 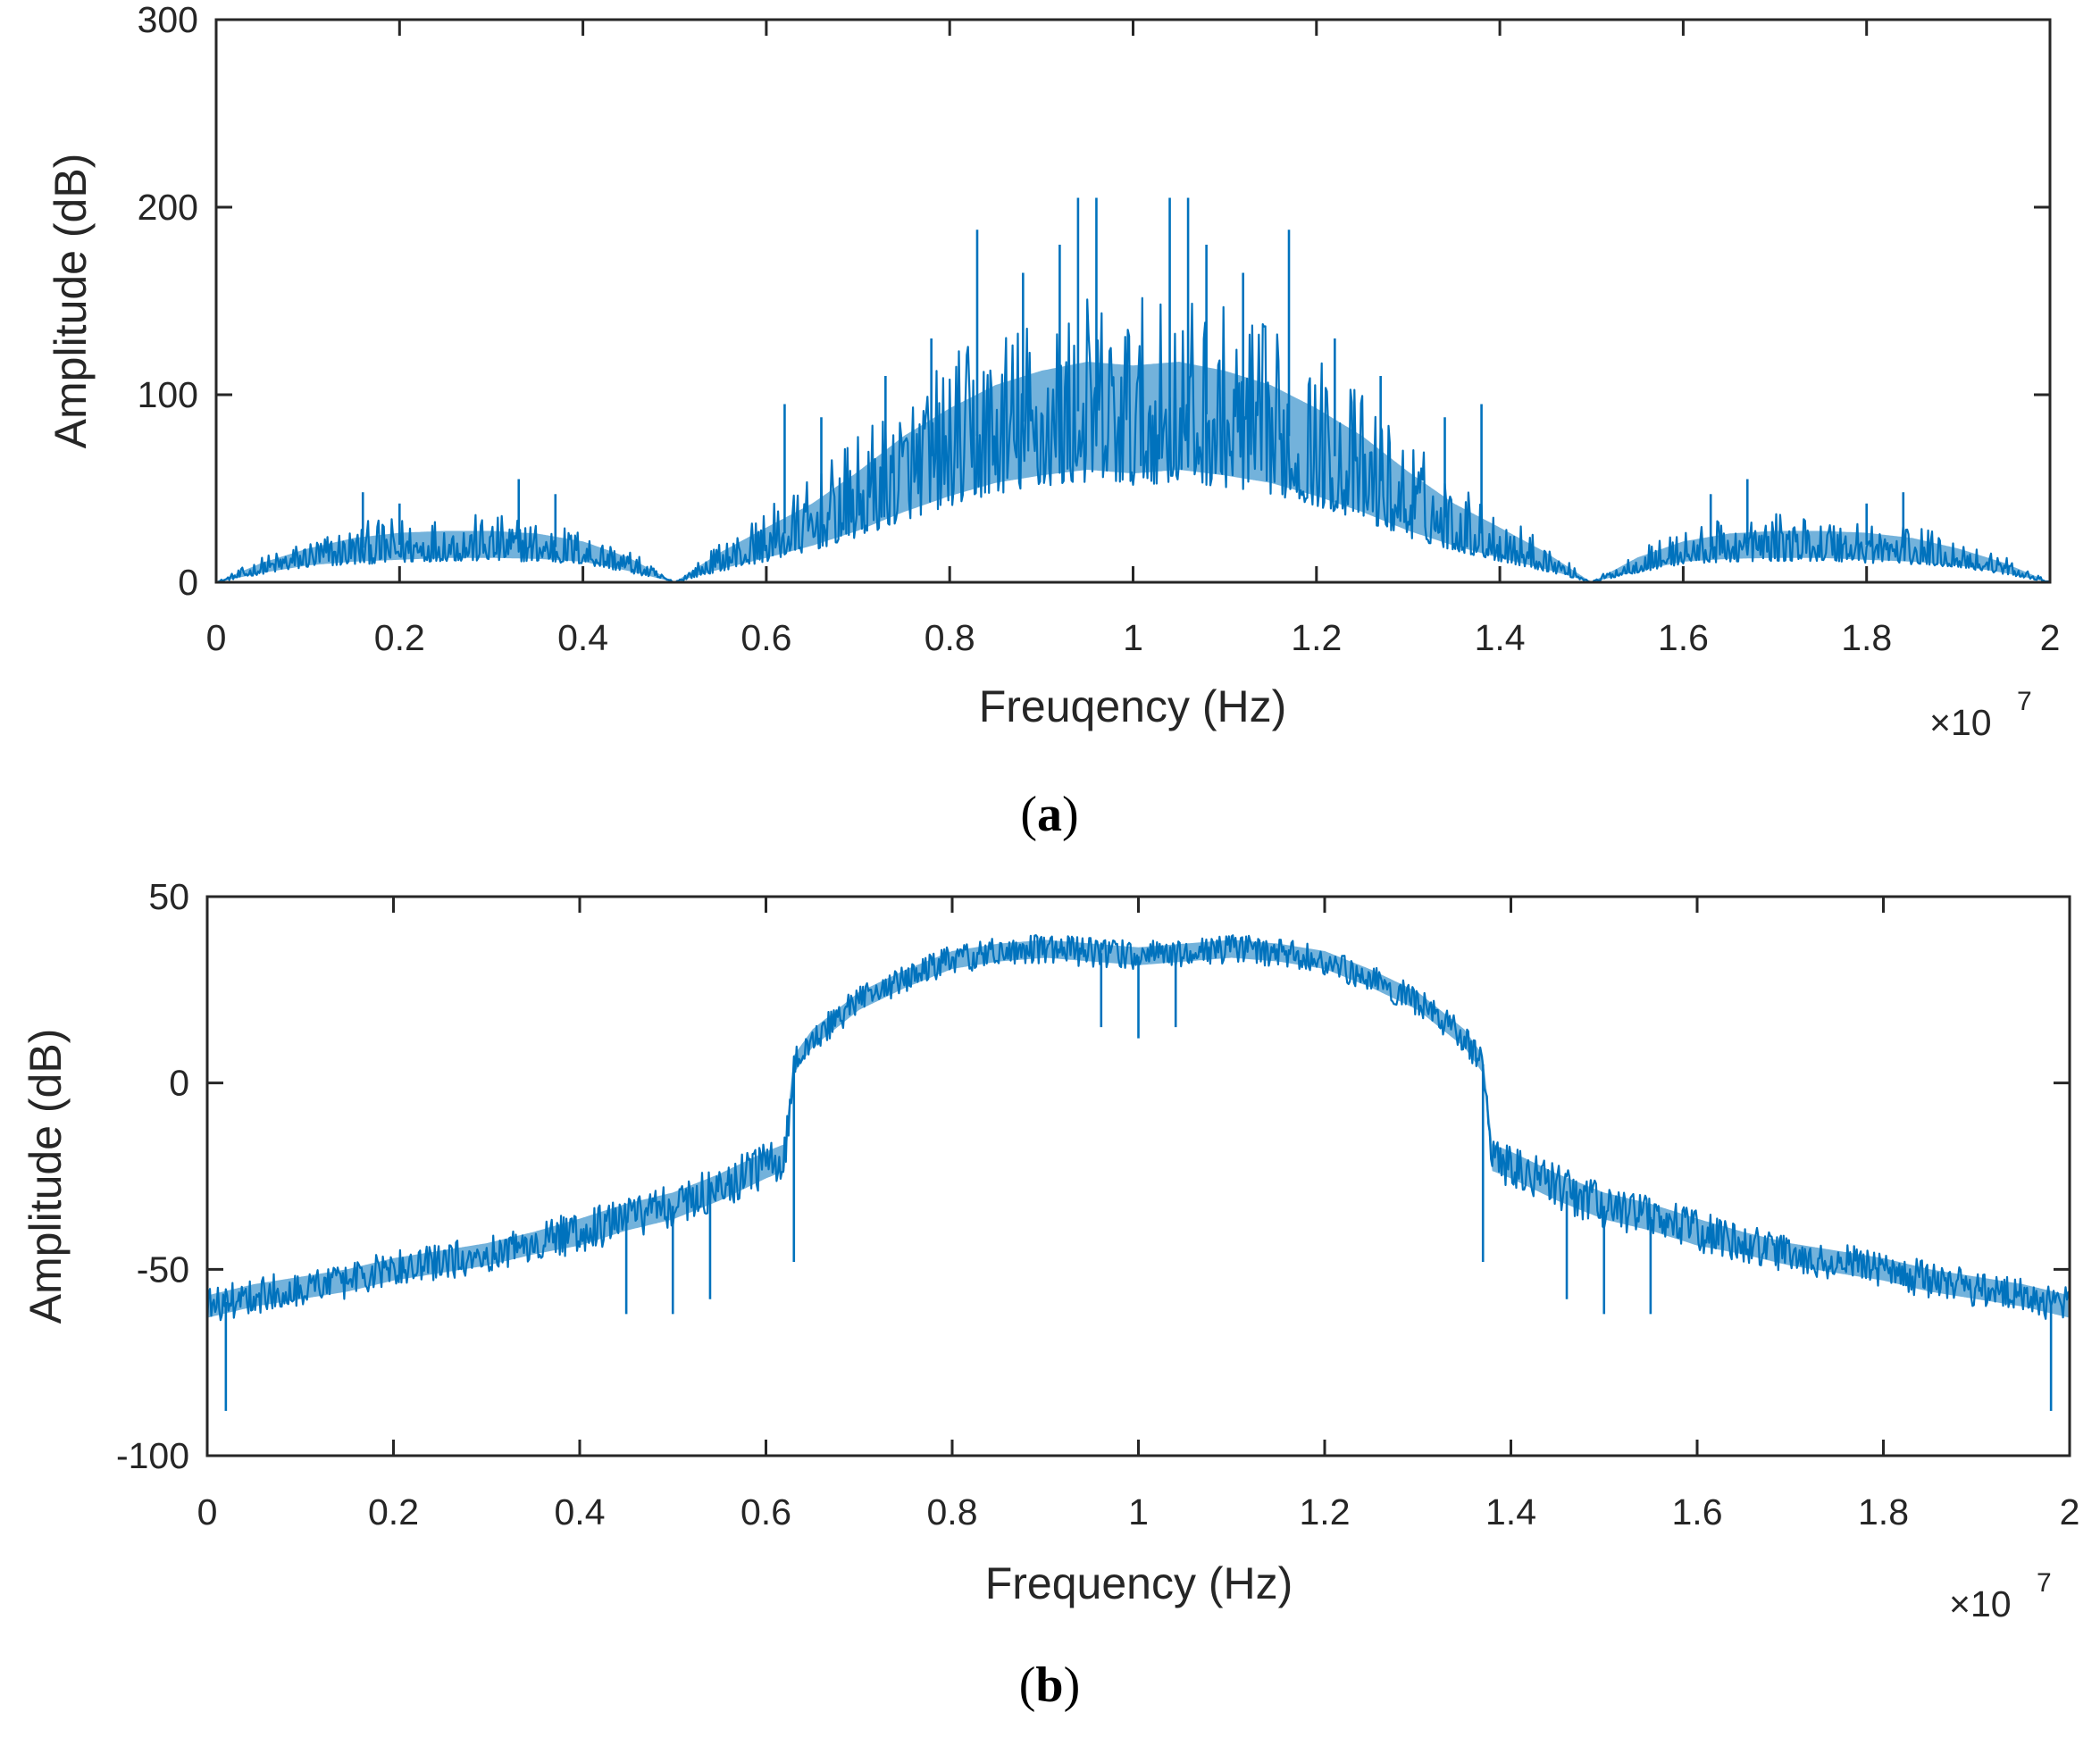 What do you see at coordinates (71, 301) in the screenshot?
I see `y-axis-label-a: Amplitude (dB)` at bounding box center [71, 301].